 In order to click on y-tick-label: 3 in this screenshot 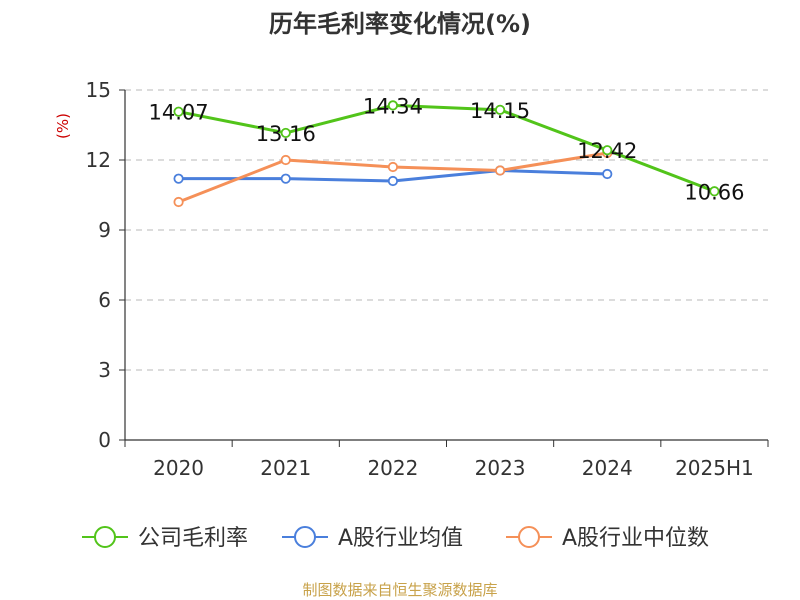, I will do `click(104, 370)`.